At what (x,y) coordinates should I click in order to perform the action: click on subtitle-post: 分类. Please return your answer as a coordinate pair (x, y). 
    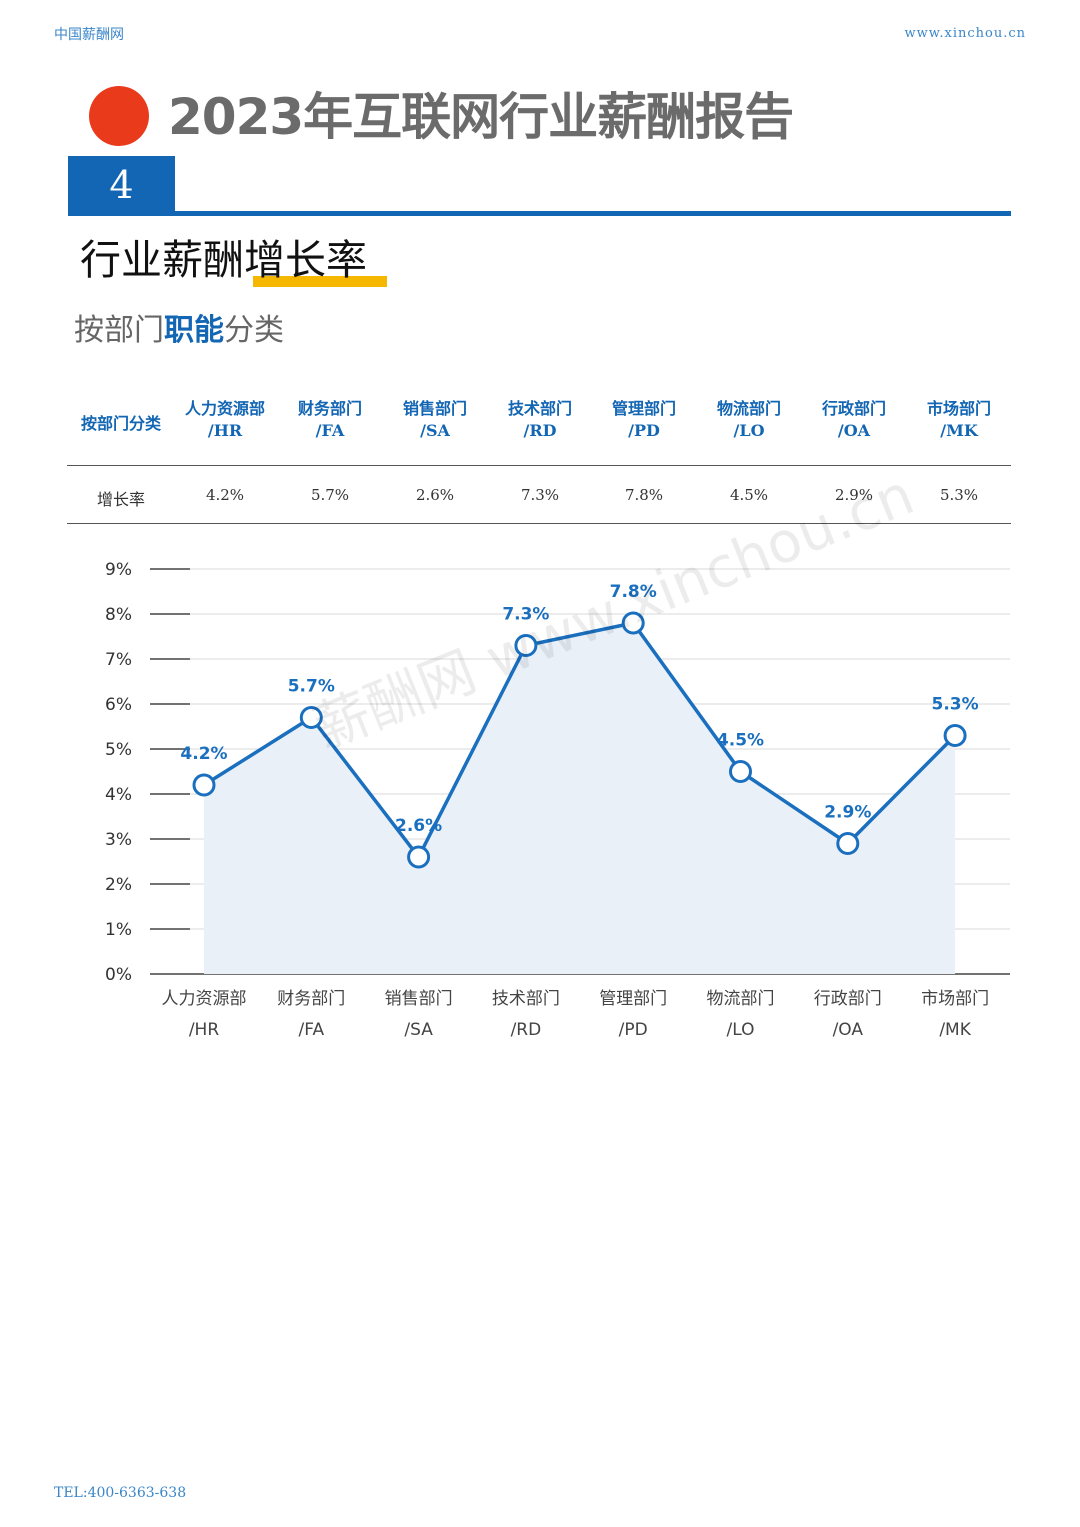
    Looking at the image, I should click on (254, 330).